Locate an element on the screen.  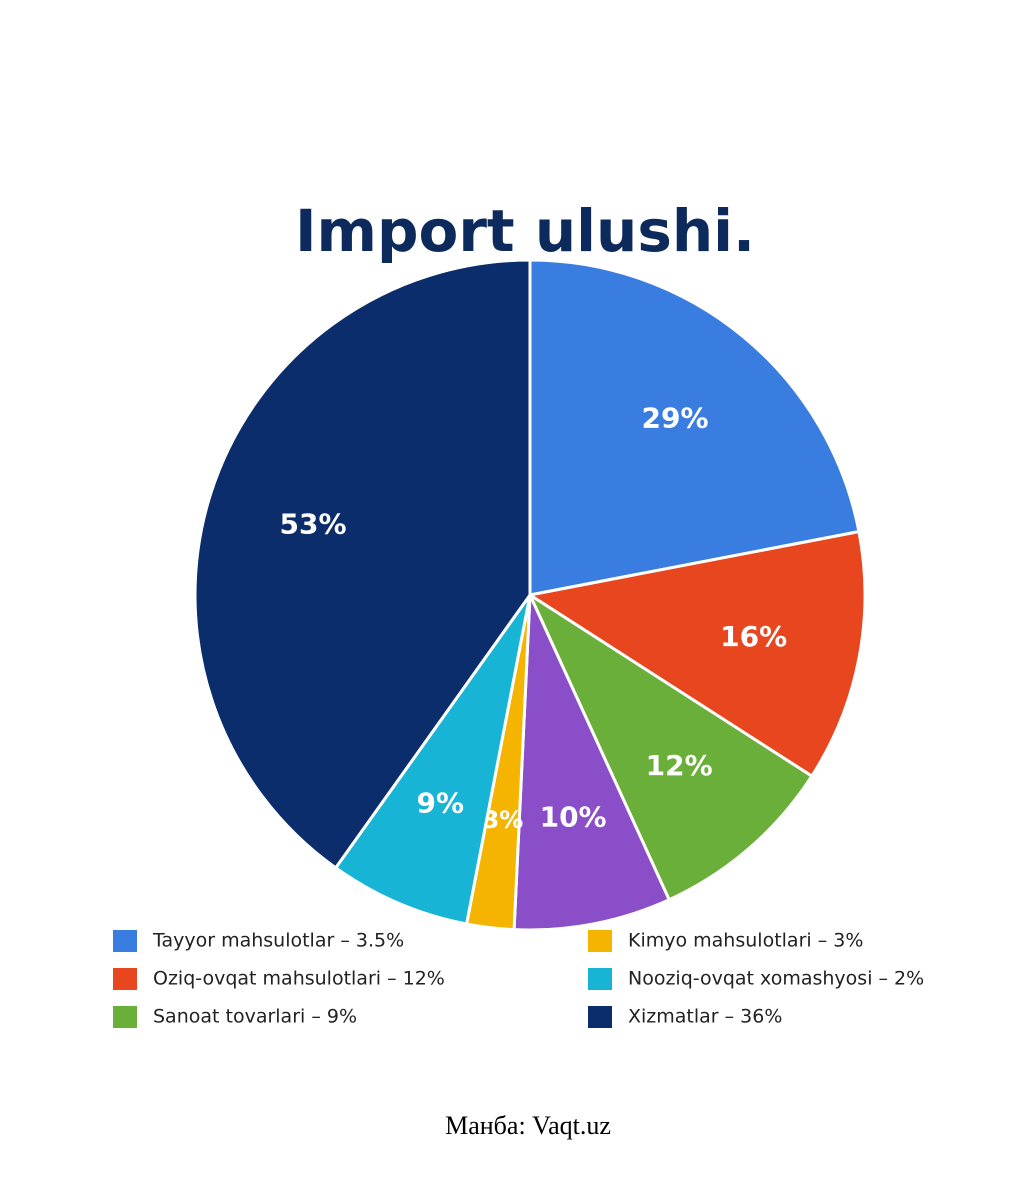
data-label: 10% is located at coordinates (573, 817).